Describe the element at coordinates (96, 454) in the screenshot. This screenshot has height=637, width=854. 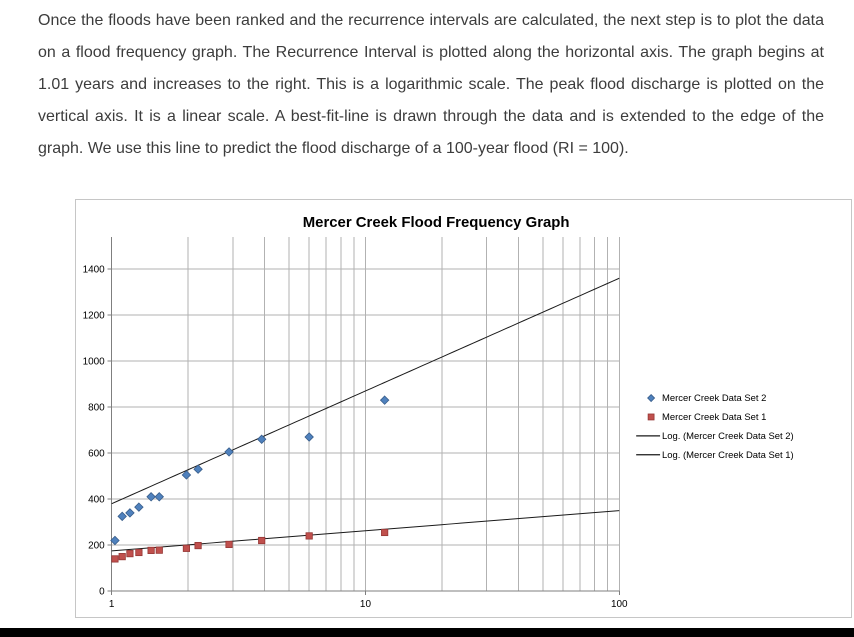
I see `y-tick-label: 600` at that location.